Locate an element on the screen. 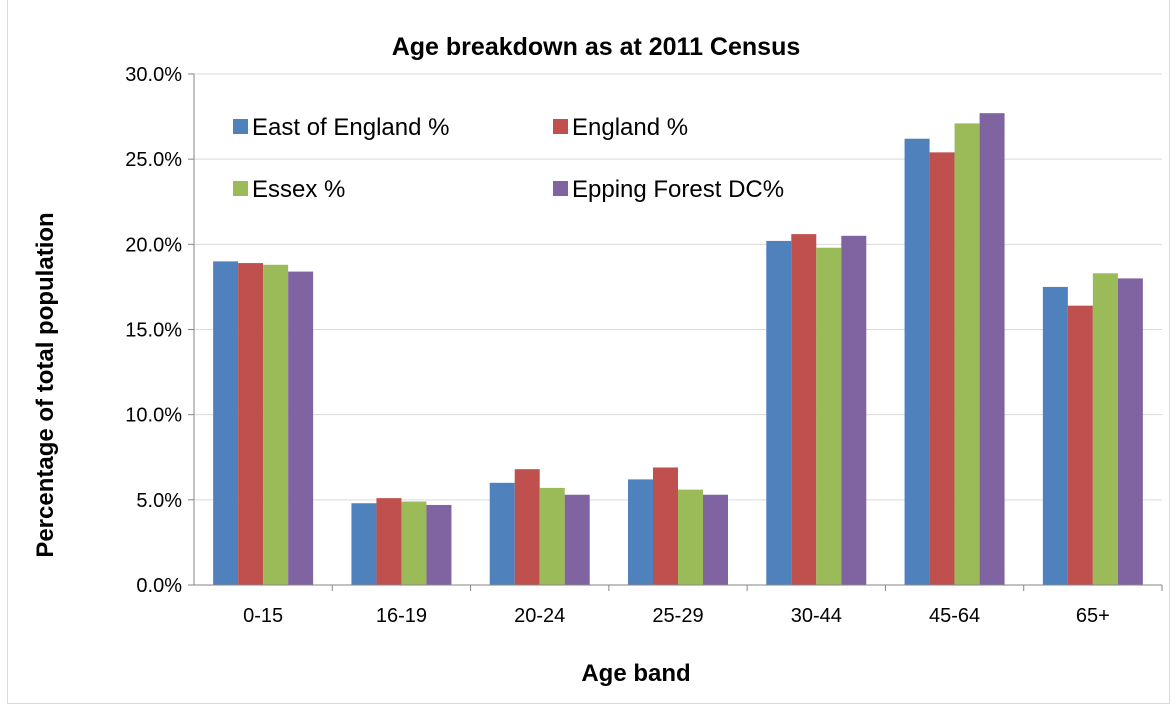 Image resolution: width=1176 pixels, height=710 pixels. x-tick-label: 65+ is located at coordinates (1093, 616).